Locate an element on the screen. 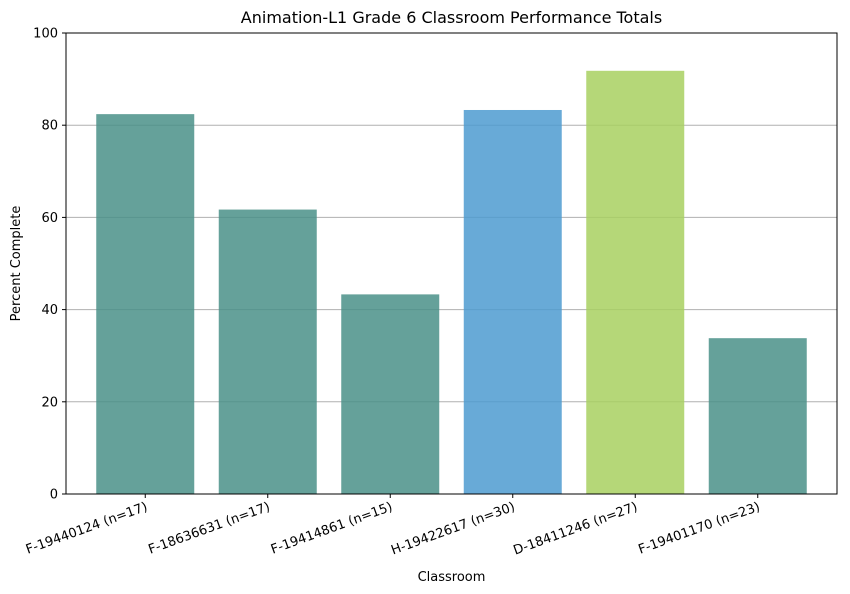  y-tick-label: 0 is located at coordinates (54, 495).